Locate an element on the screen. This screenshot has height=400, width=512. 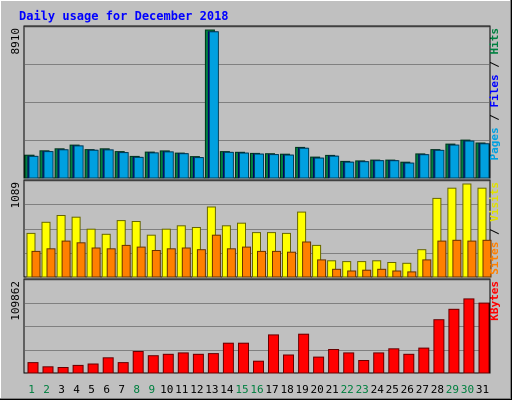
chart-title: Daily usage for December 2018 is located at coordinates (124, 16).